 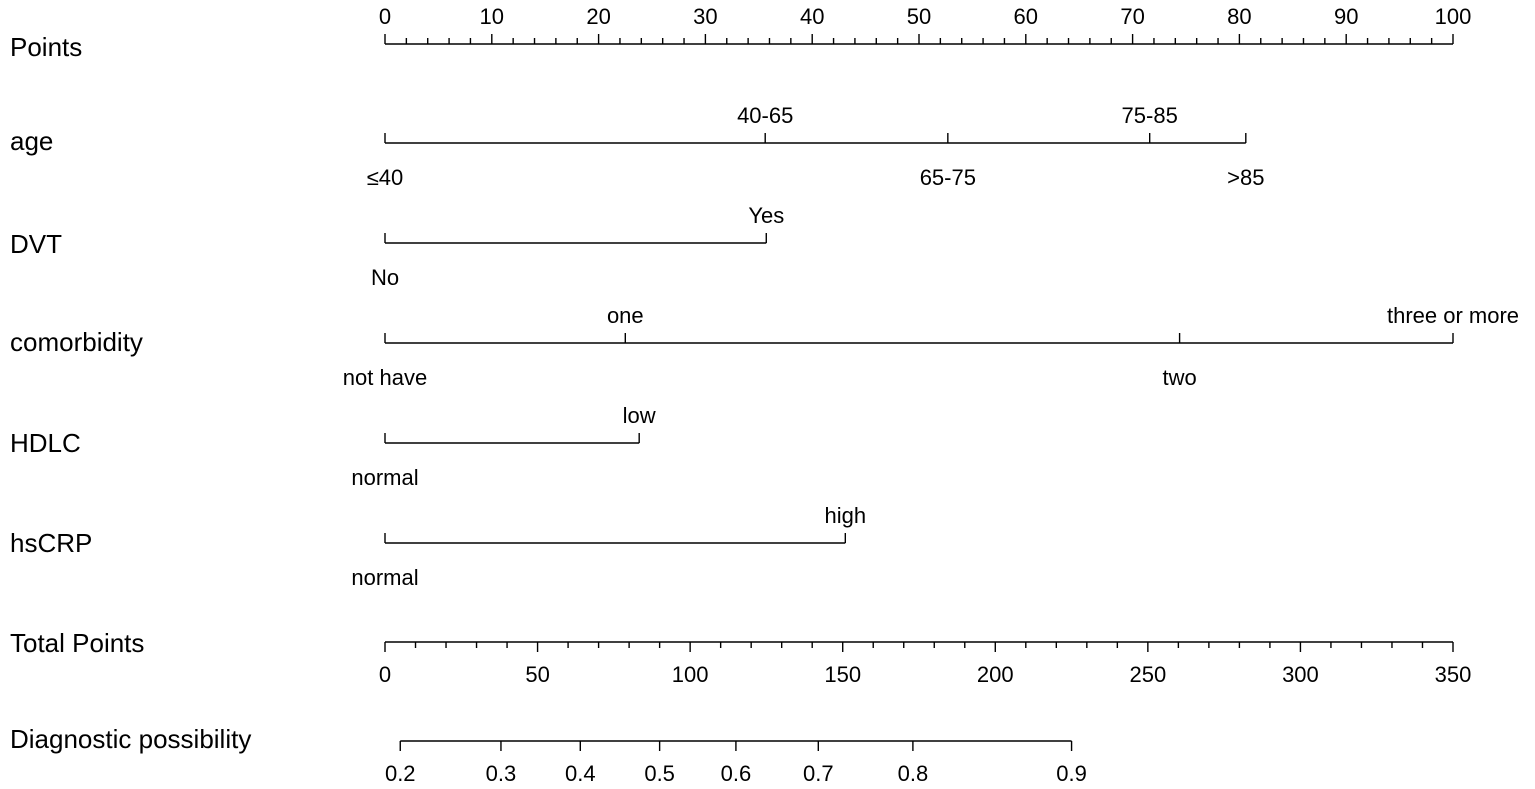 What do you see at coordinates (400, 773) in the screenshot?
I see `probability-tick-label: 0.2` at bounding box center [400, 773].